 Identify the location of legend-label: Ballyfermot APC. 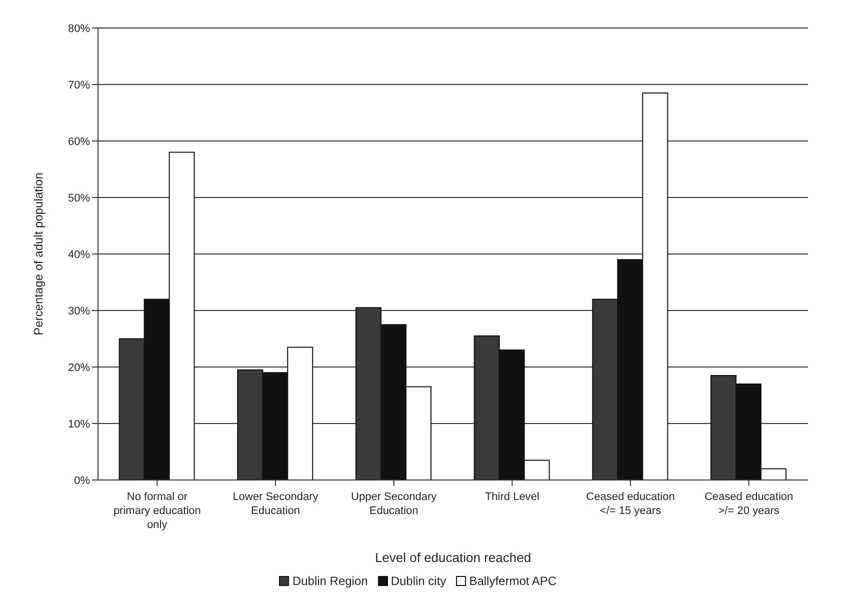
(513, 581).